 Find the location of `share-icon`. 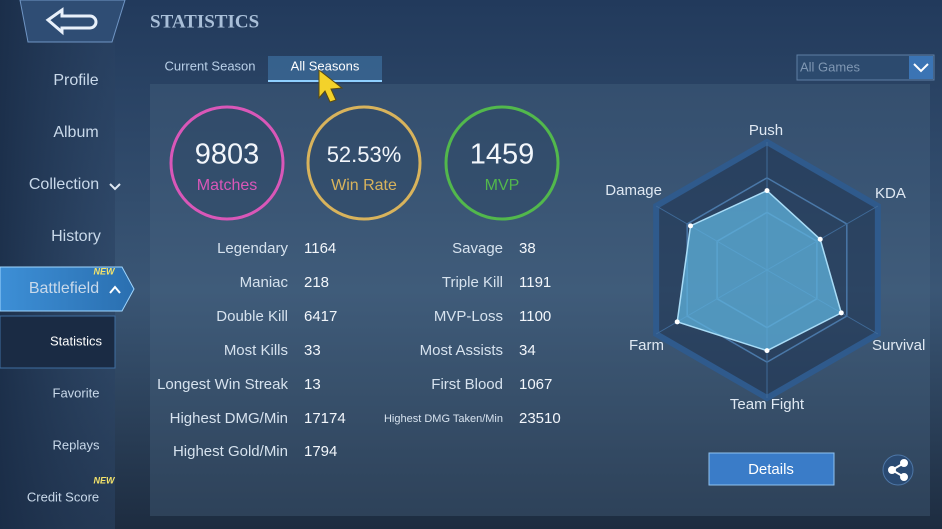

share-icon is located at coordinates (898, 470).